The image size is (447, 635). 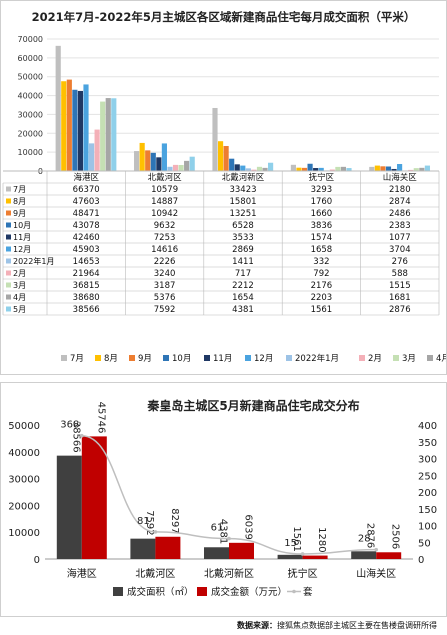 I want to click on legend-label: 套, so click(x=308, y=592).